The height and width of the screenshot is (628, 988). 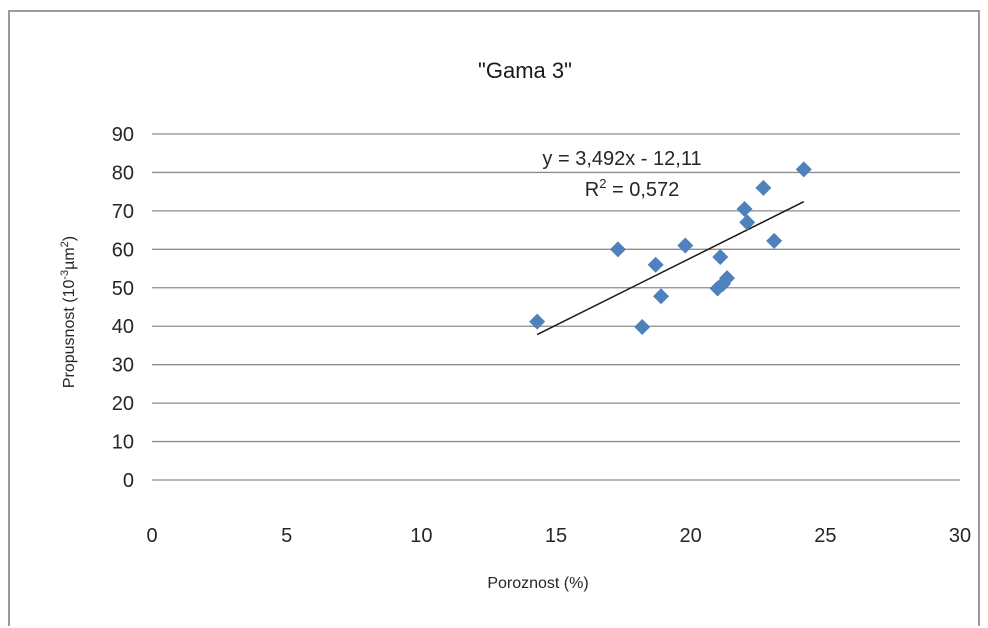 I want to click on y-tick-label: 50, so click(x=123, y=289).